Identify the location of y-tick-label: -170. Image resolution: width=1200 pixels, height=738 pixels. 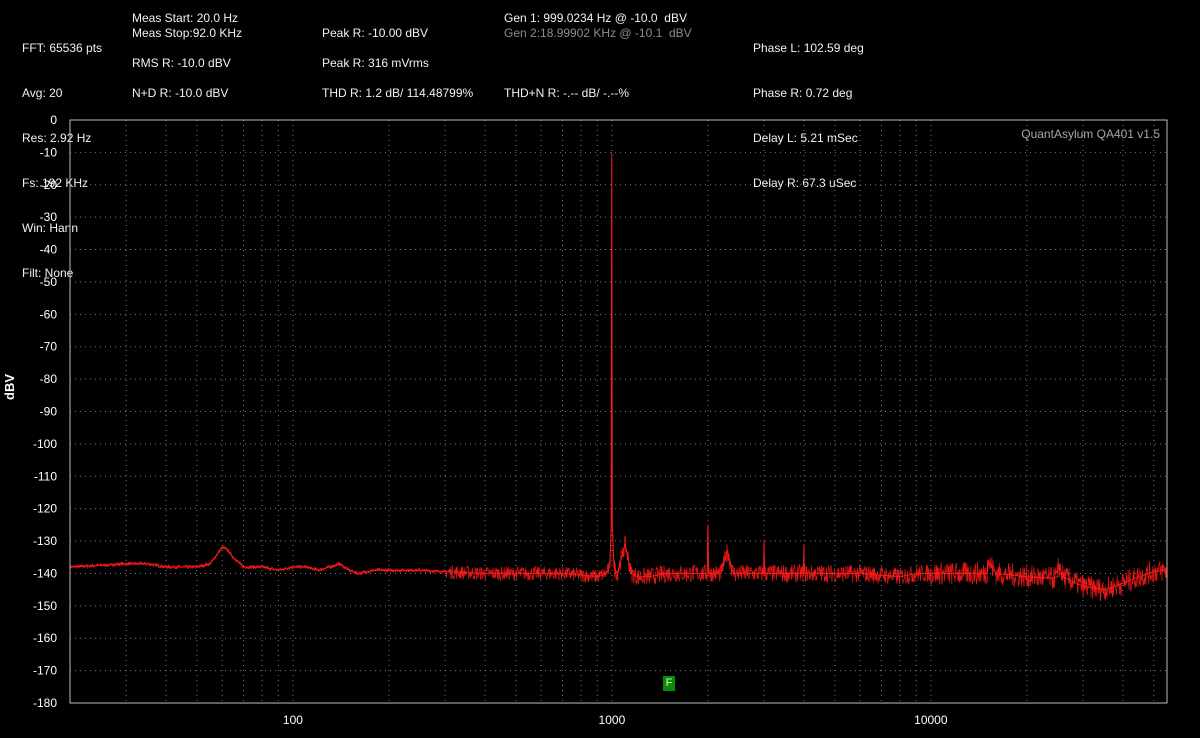
(45, 671).